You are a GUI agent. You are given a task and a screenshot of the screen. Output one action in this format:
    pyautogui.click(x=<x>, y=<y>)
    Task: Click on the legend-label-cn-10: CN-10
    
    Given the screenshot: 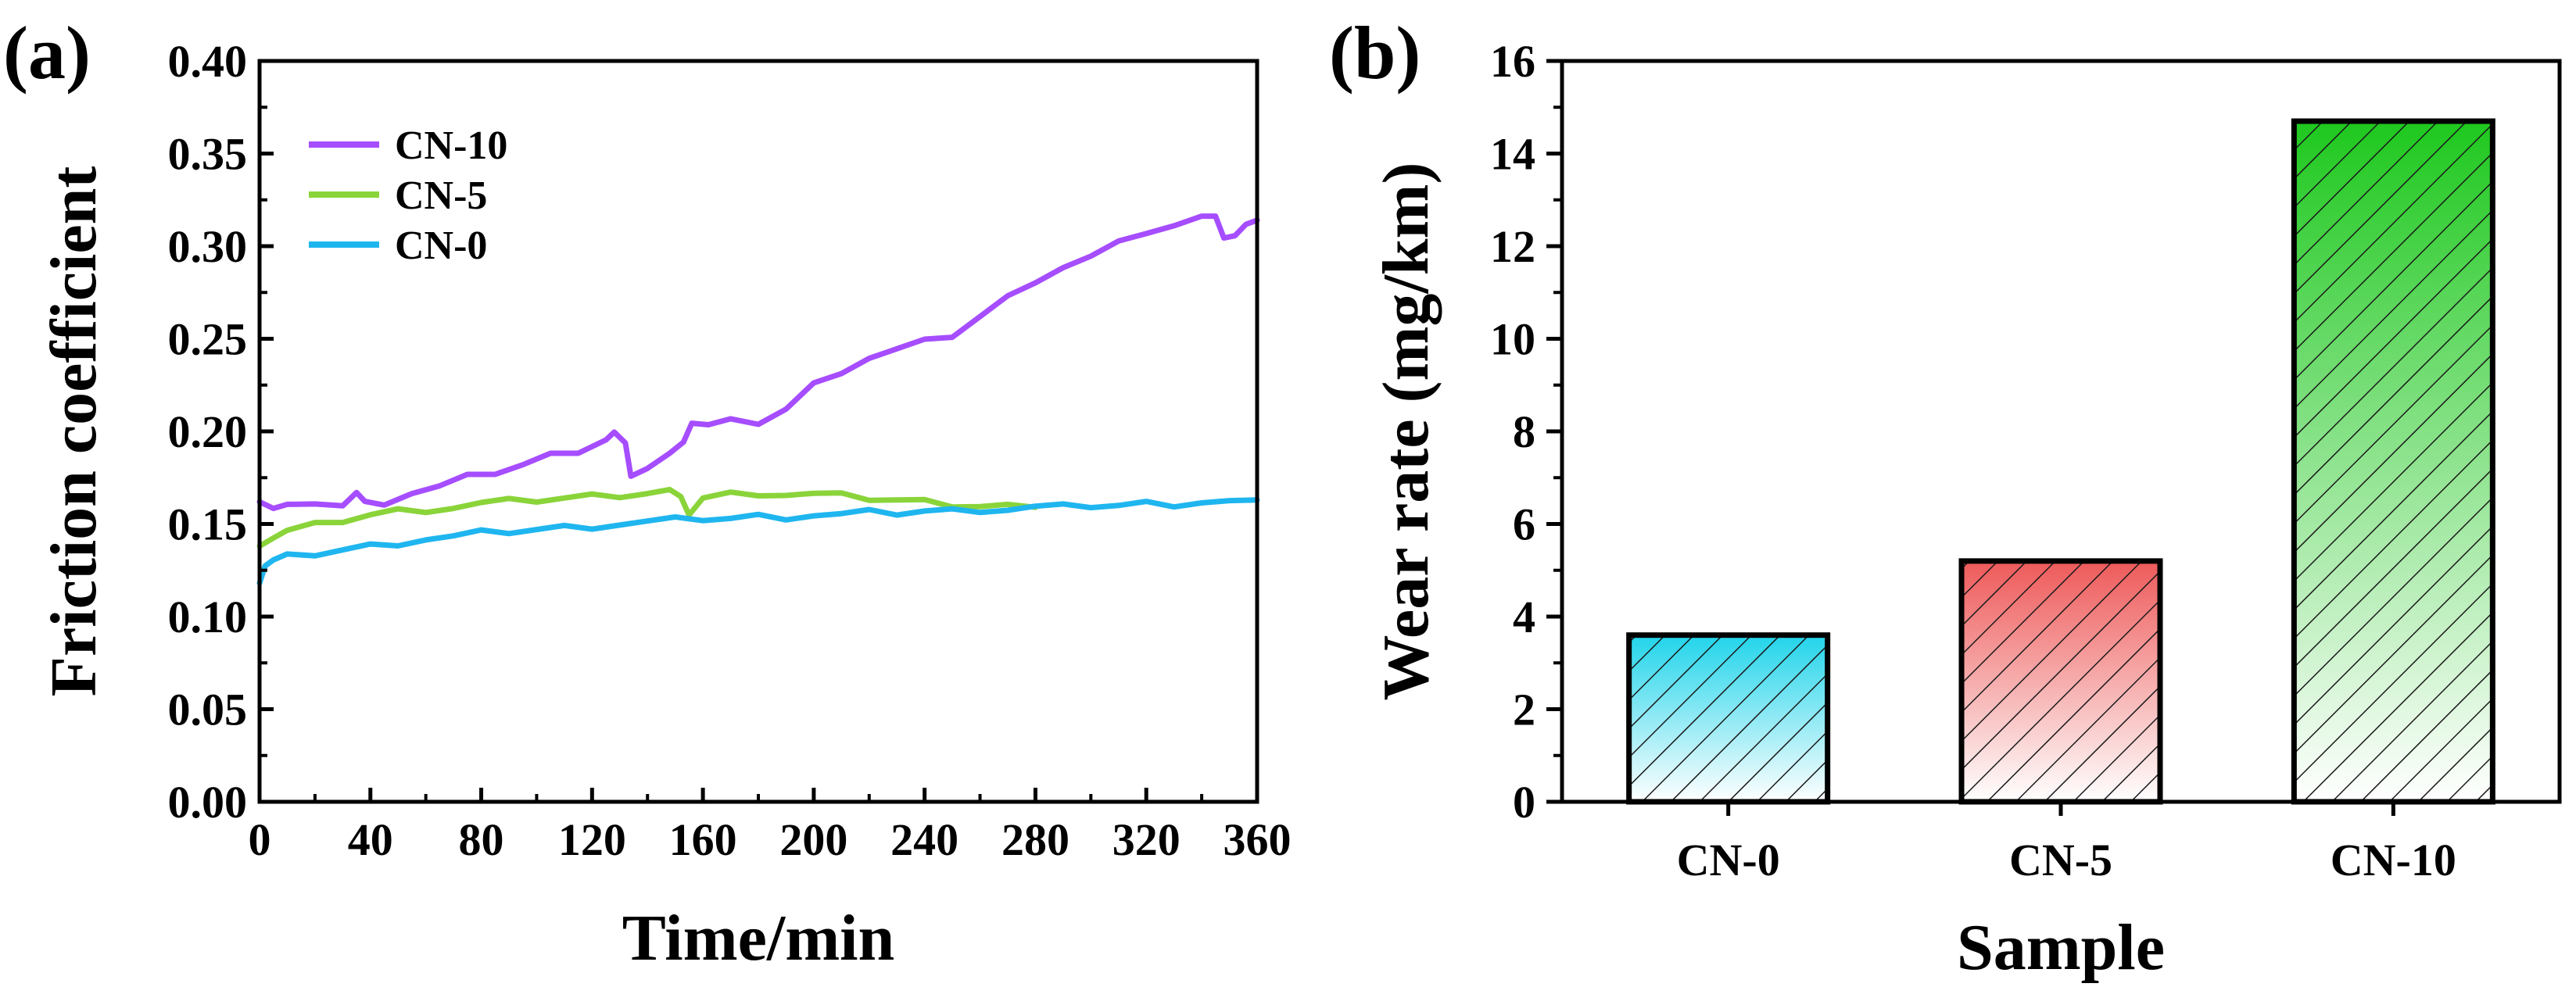 What is the action you would take?
    pyautogui.click(x=451, y=145)
    